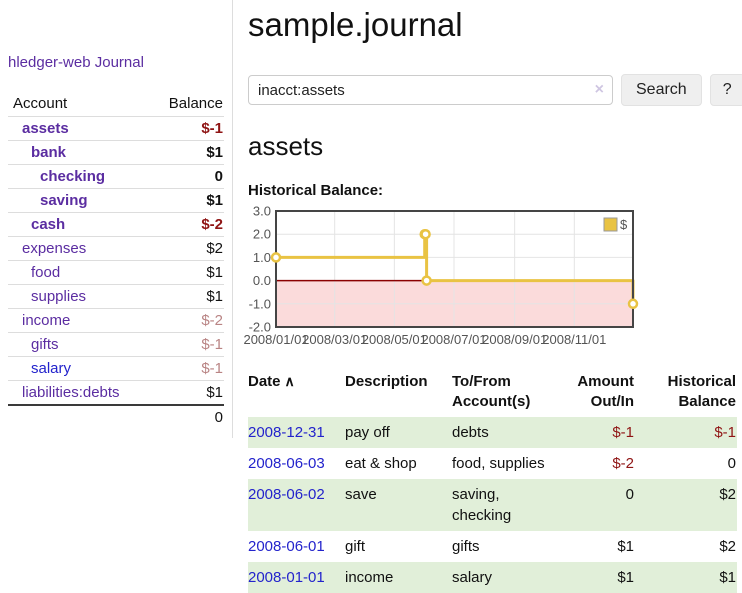 The image size is (742, 593). Describe the element at coordinates (116, 368) in the screenshot. I see `account-row: salary $-1` at that location.